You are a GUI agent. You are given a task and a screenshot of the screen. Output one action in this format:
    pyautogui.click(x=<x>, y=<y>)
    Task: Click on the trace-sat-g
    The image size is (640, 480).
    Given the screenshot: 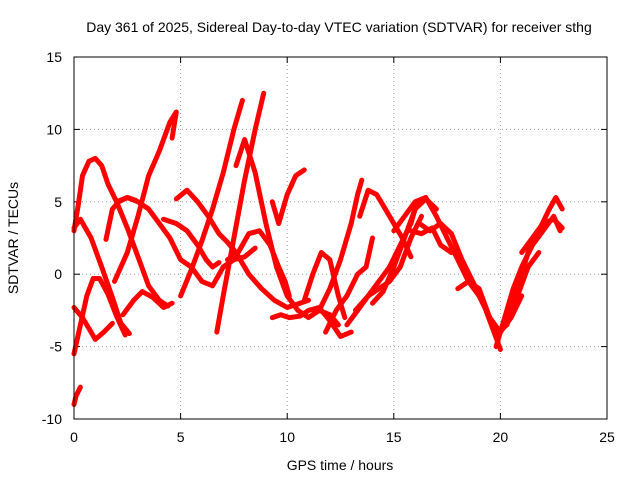 What is the action you would take?
    pyautogui.click(x=145, y=196)
    